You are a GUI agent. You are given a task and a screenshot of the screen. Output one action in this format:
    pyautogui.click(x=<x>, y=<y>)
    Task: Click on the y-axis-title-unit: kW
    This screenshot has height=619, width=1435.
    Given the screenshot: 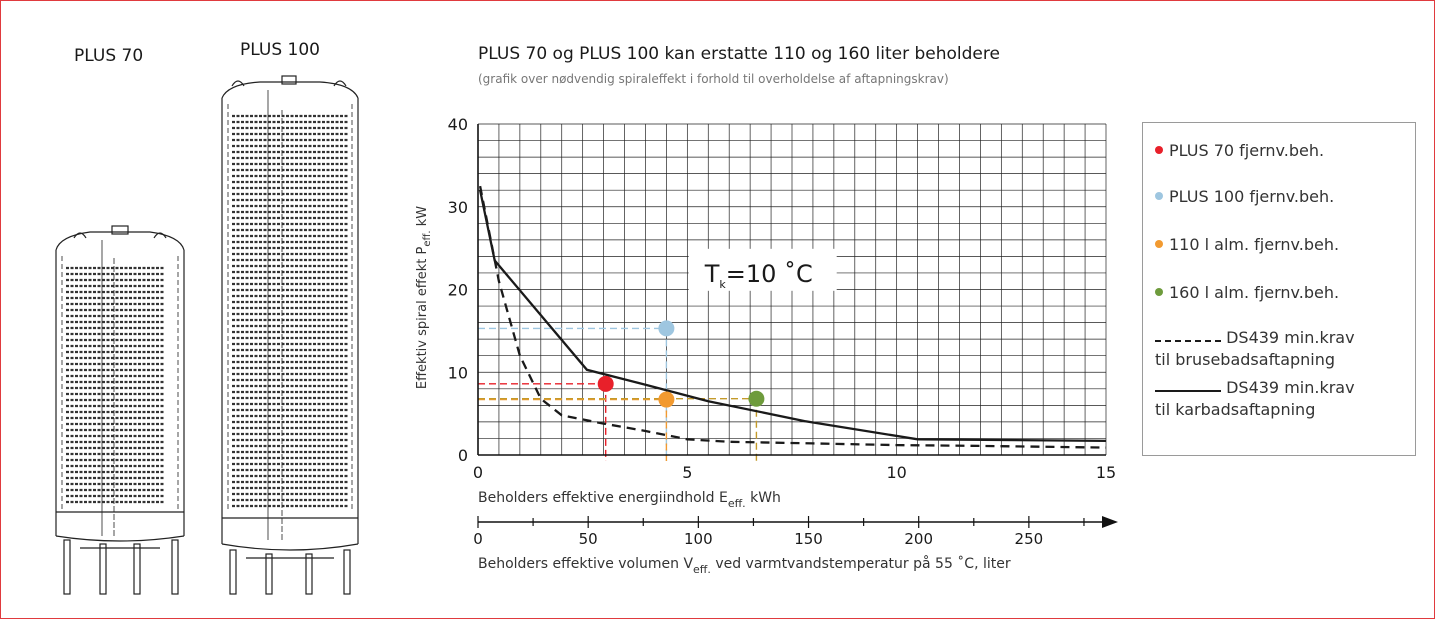 What is the action you would take?
    pyautogui.click(x=422, y=218)
    